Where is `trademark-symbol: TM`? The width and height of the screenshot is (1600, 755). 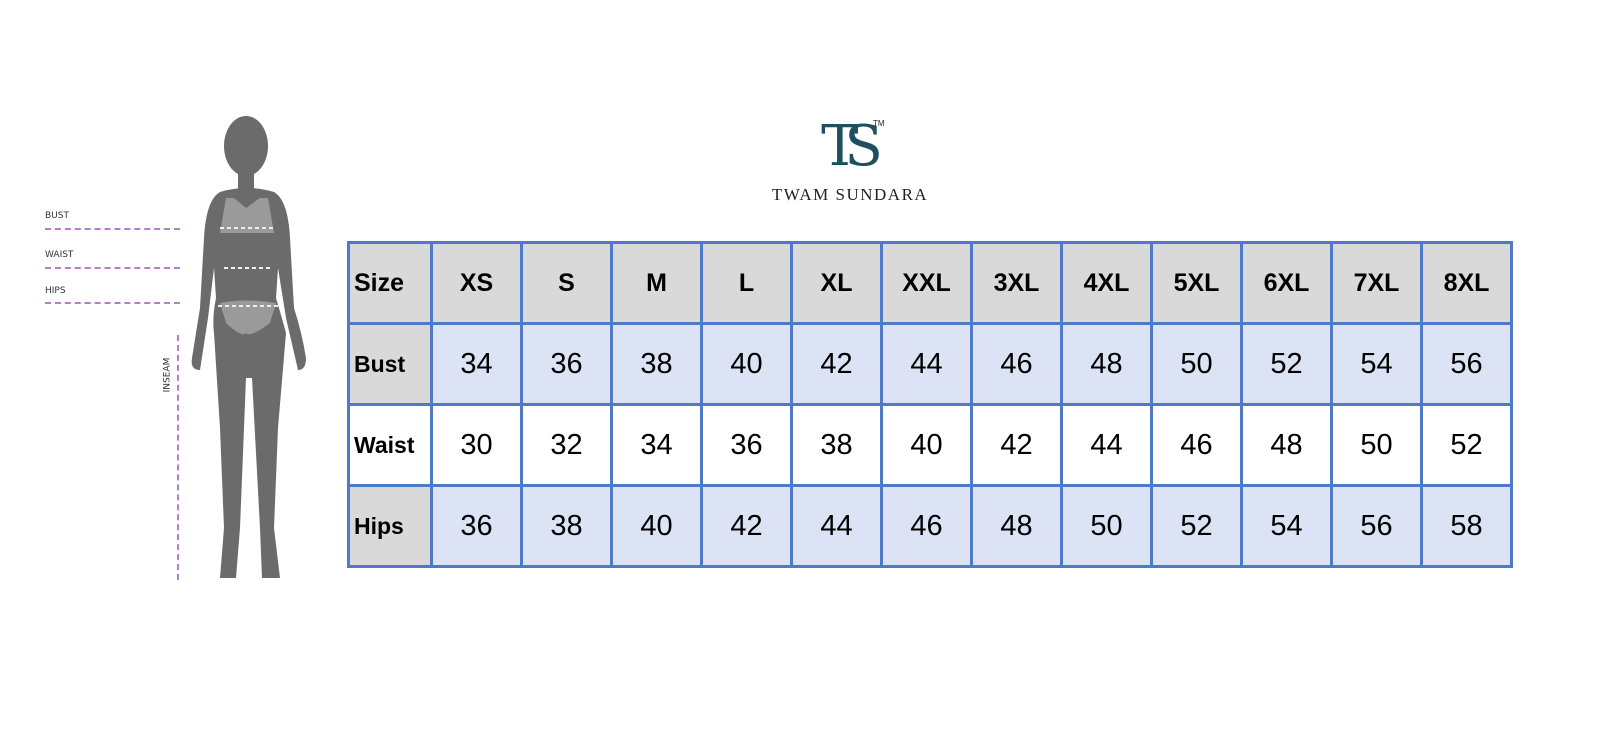
trademark-symbol: TM is located at coordinates (879, 123).